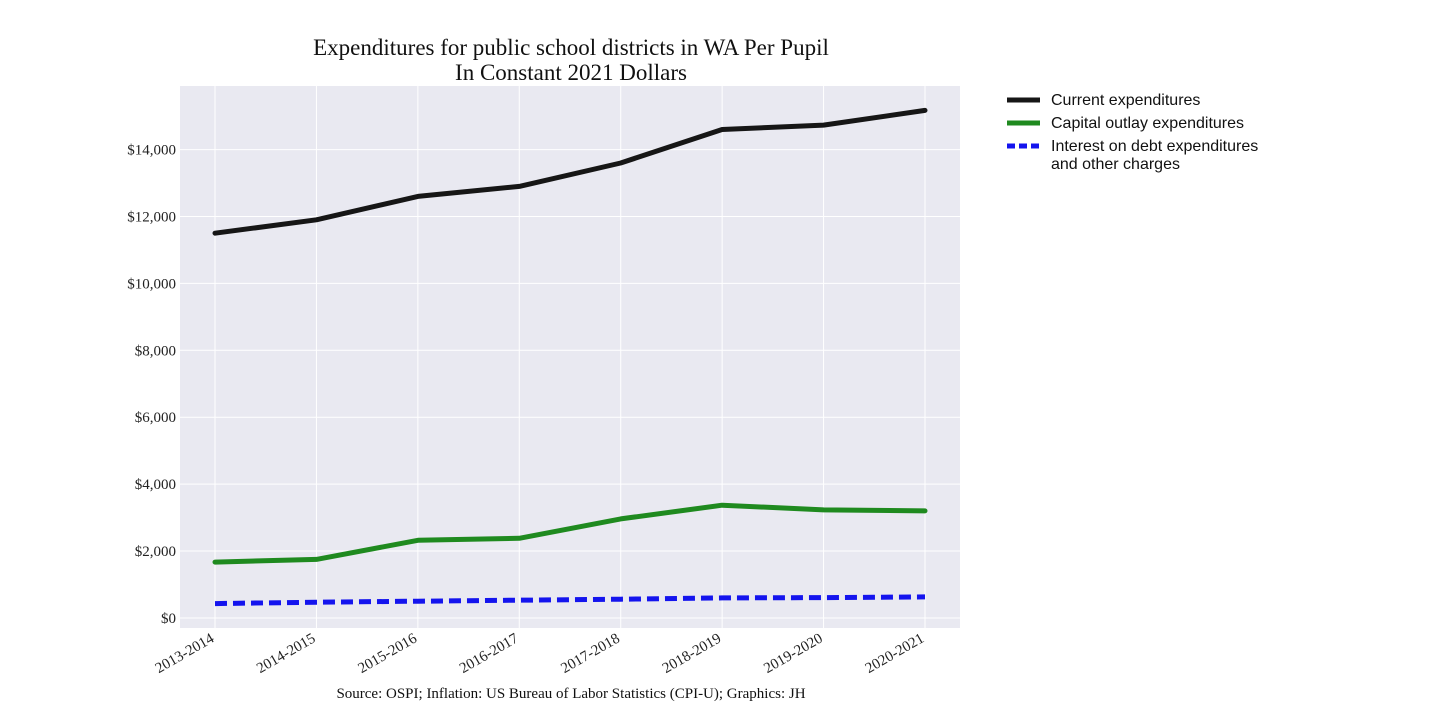 The width and height of the screenshot is (1440, 720). Describe the element at coordinates (155, 485) in the screenshot. I see `y-tick-label: $4,000` at that location.